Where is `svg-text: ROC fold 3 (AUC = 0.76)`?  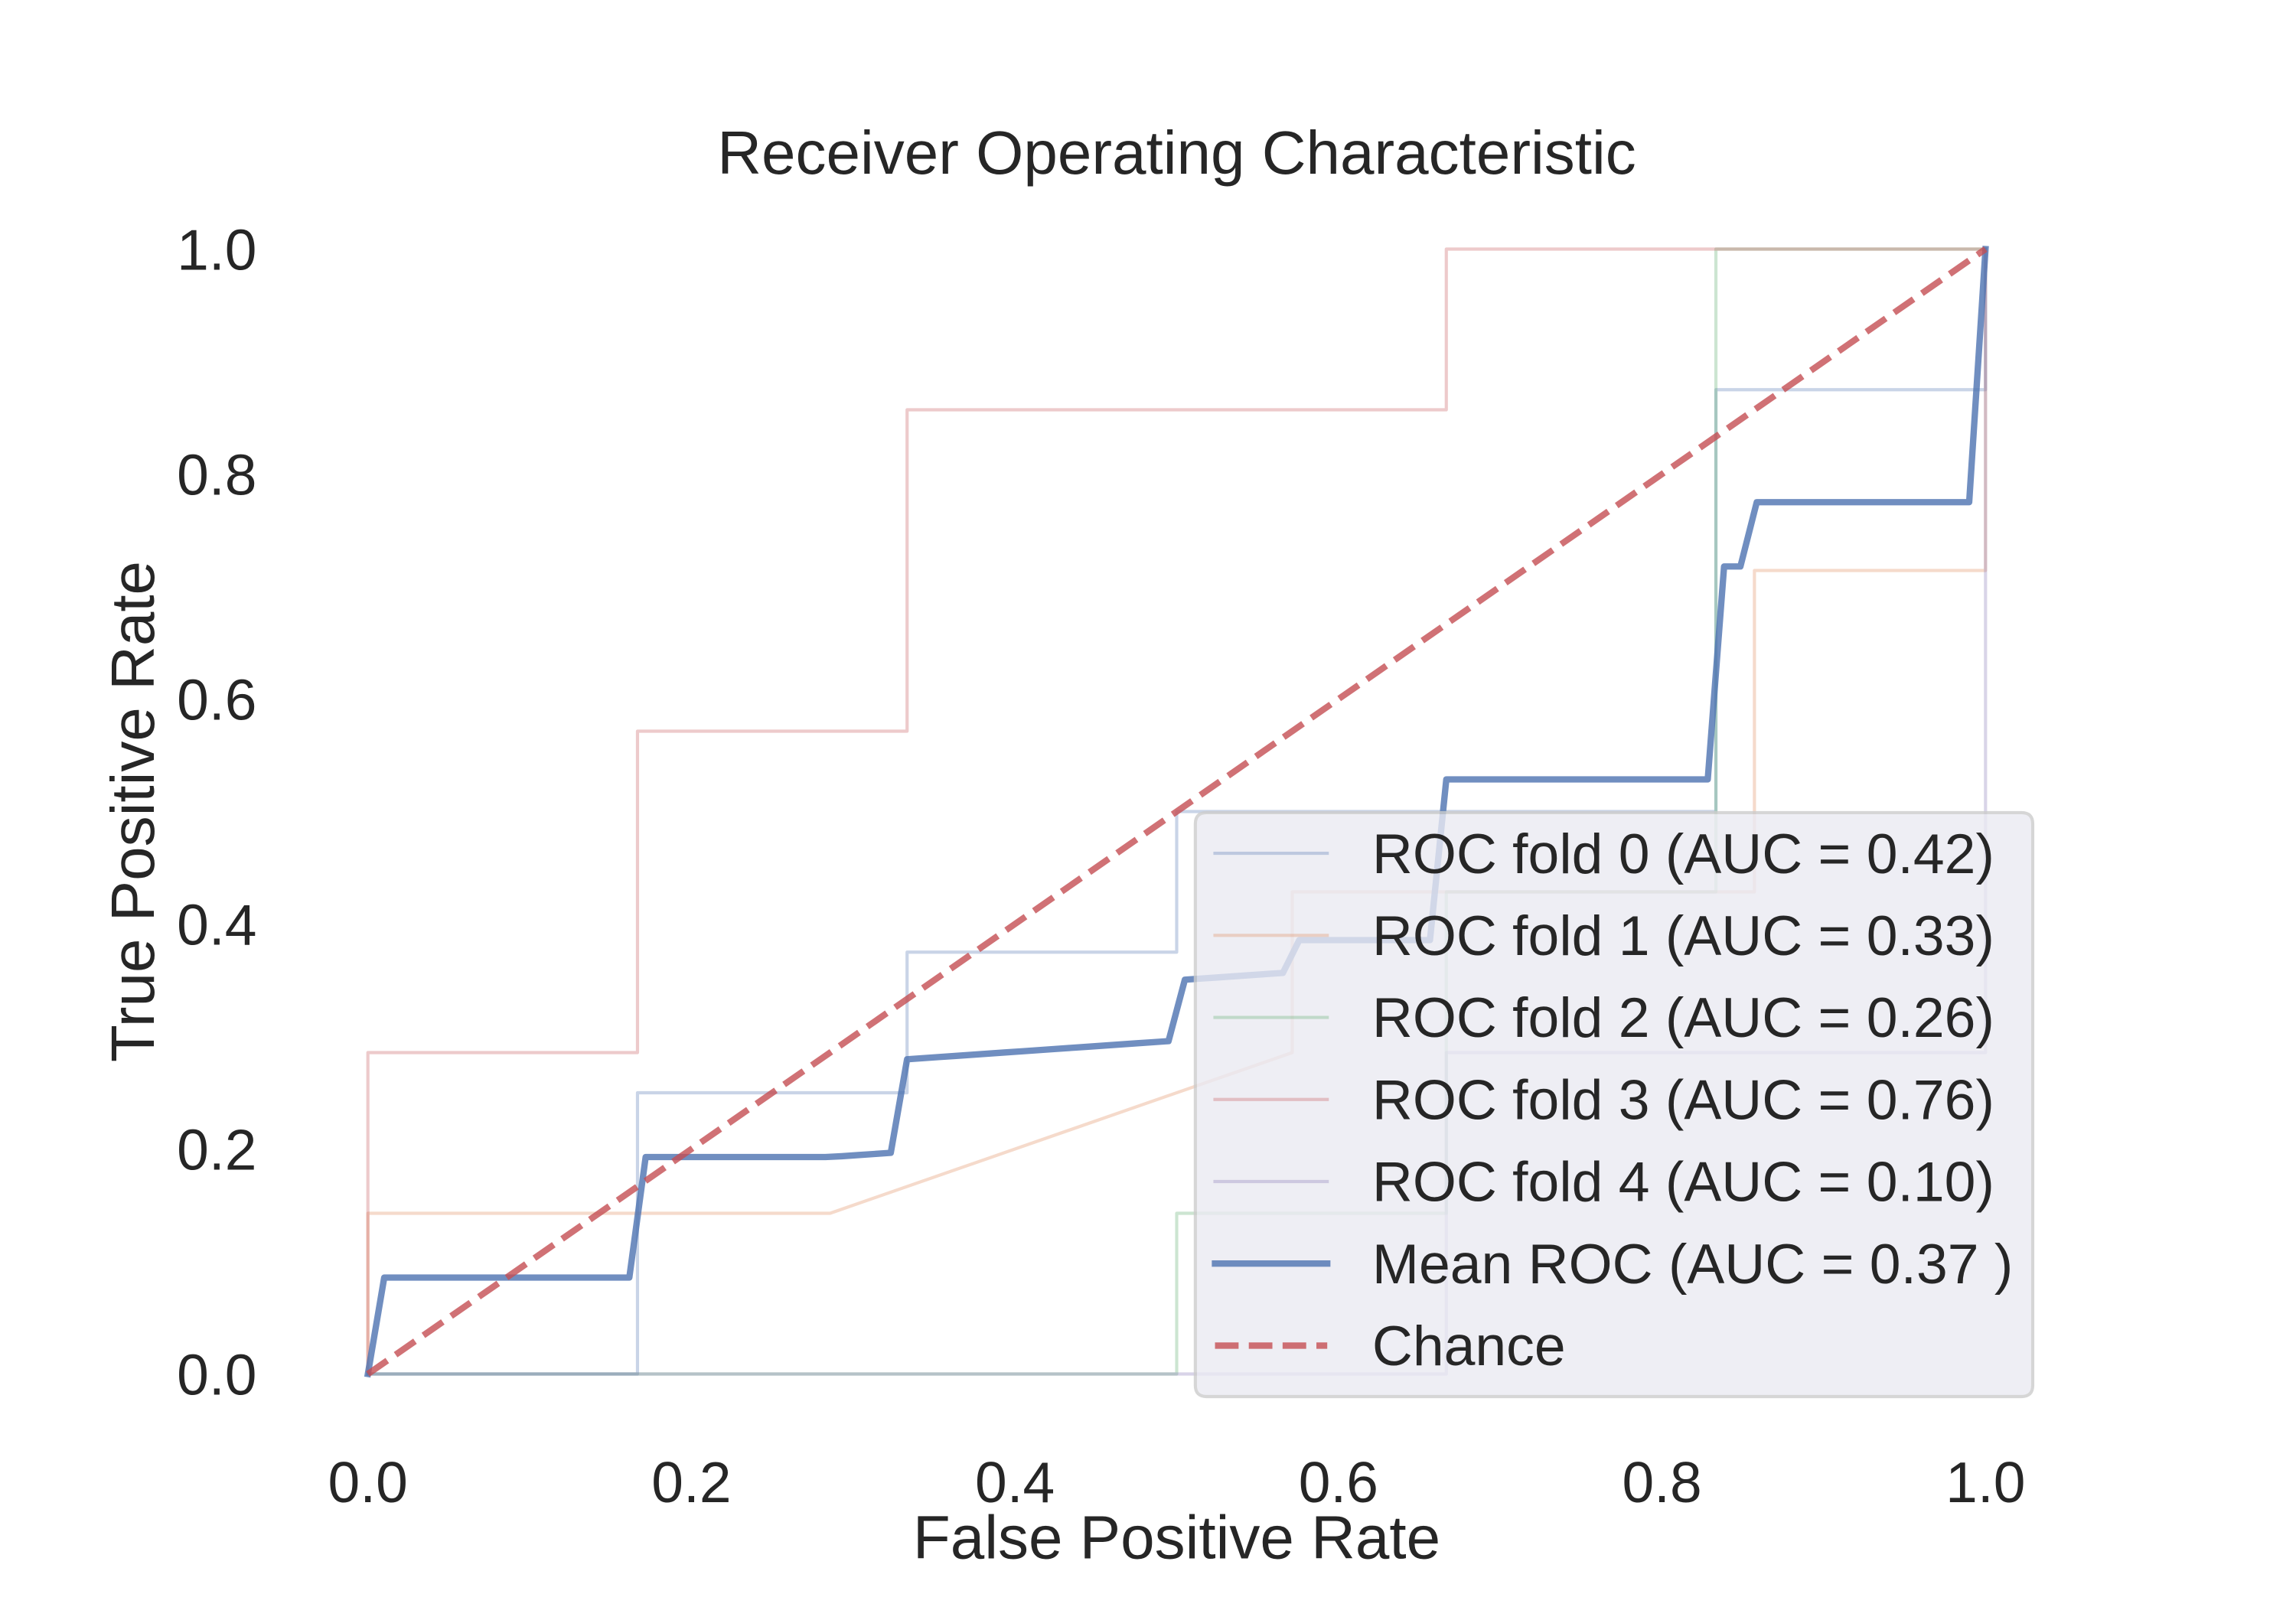
svg-text: ROC fold 3 (AUC = 0.76) is located at coordinates (1683, 1099).